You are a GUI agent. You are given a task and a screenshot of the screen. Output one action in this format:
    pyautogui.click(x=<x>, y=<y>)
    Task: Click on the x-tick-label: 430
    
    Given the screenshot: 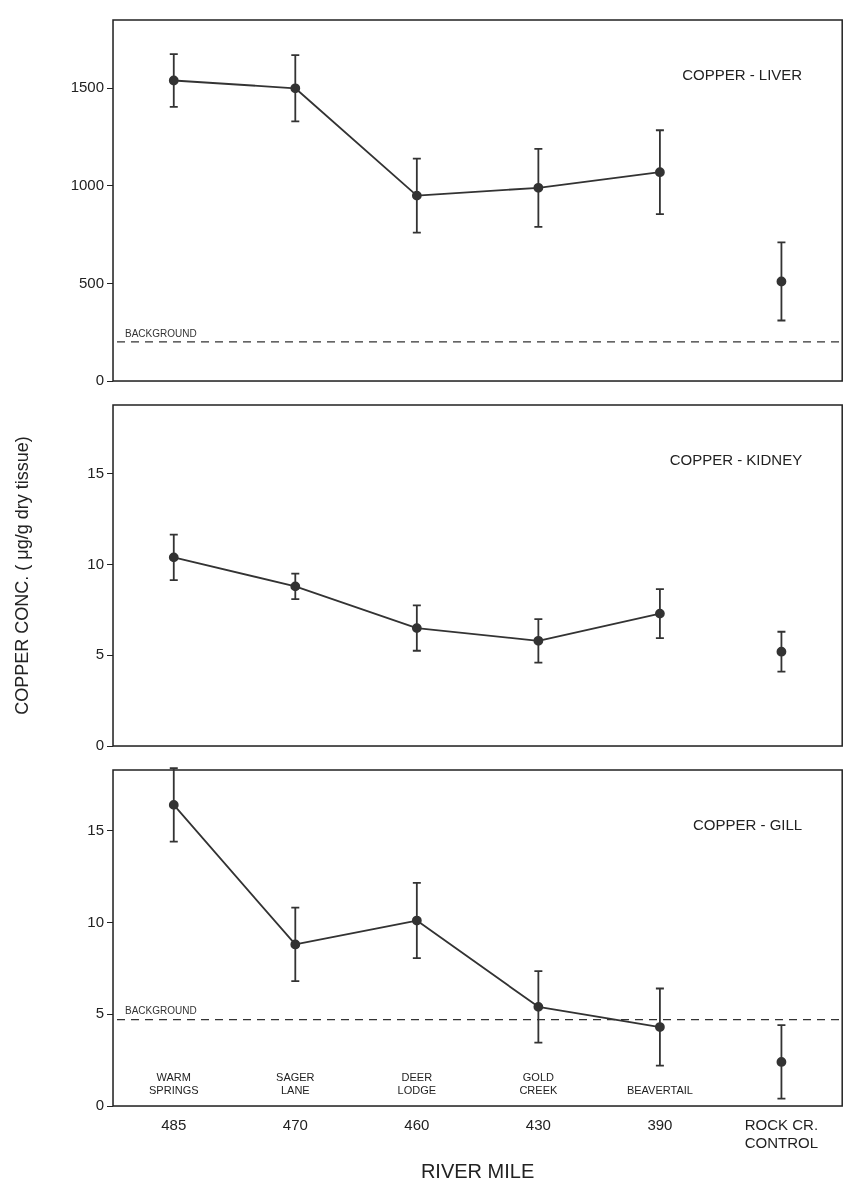 What is the action you would take?
    pyautogui.click(x=538, y=1125)
    